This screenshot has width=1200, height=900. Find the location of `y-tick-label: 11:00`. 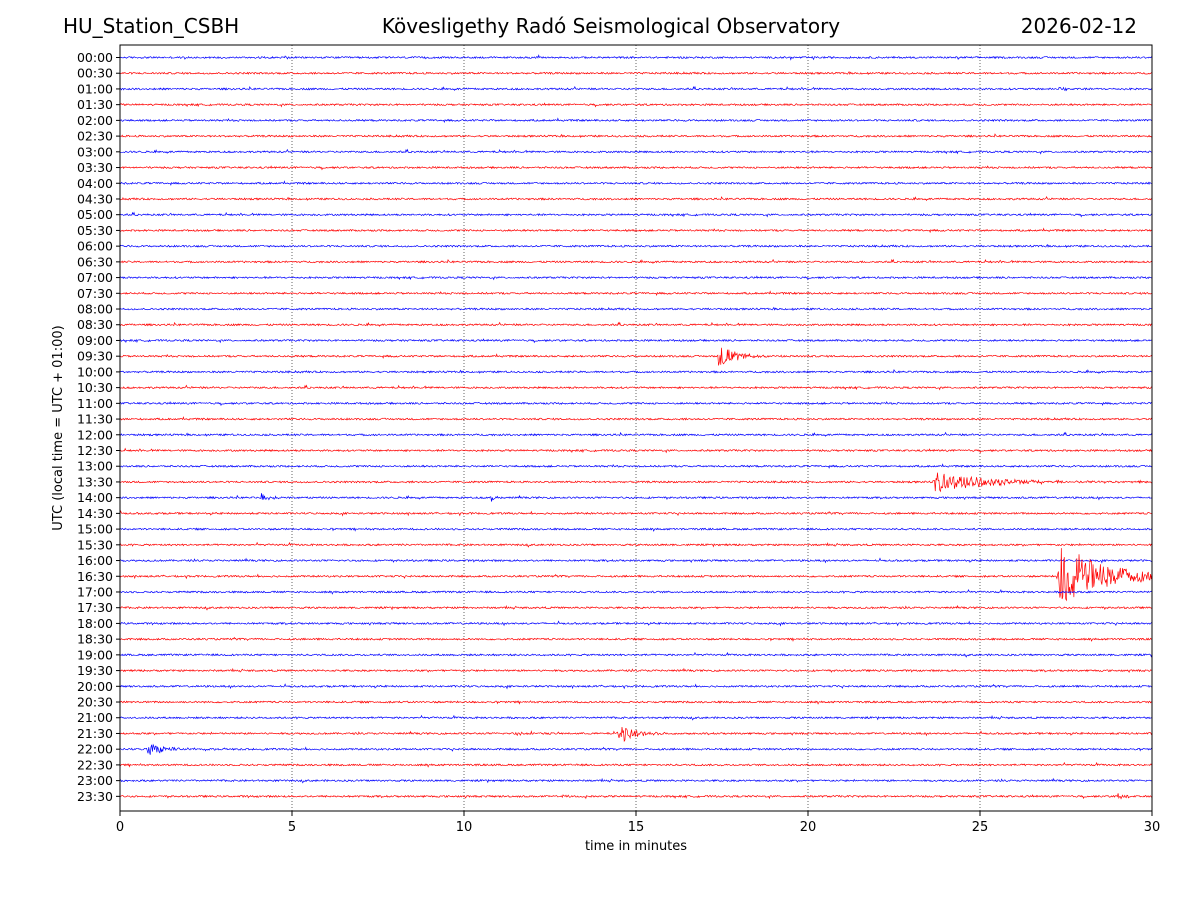

y-tick-label: 11:00 is located at coordinates (95, 403).